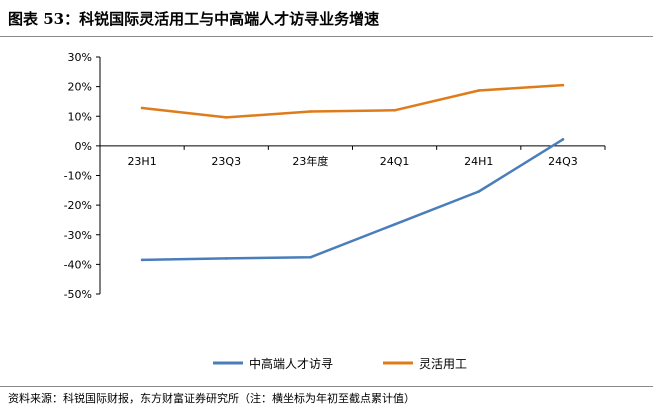 The image size is (653, 413). What do you see at coordinates (226, 161) in the screenshot?
I see `x-tick-label: 23Q3` at bounding box center [226, 161].